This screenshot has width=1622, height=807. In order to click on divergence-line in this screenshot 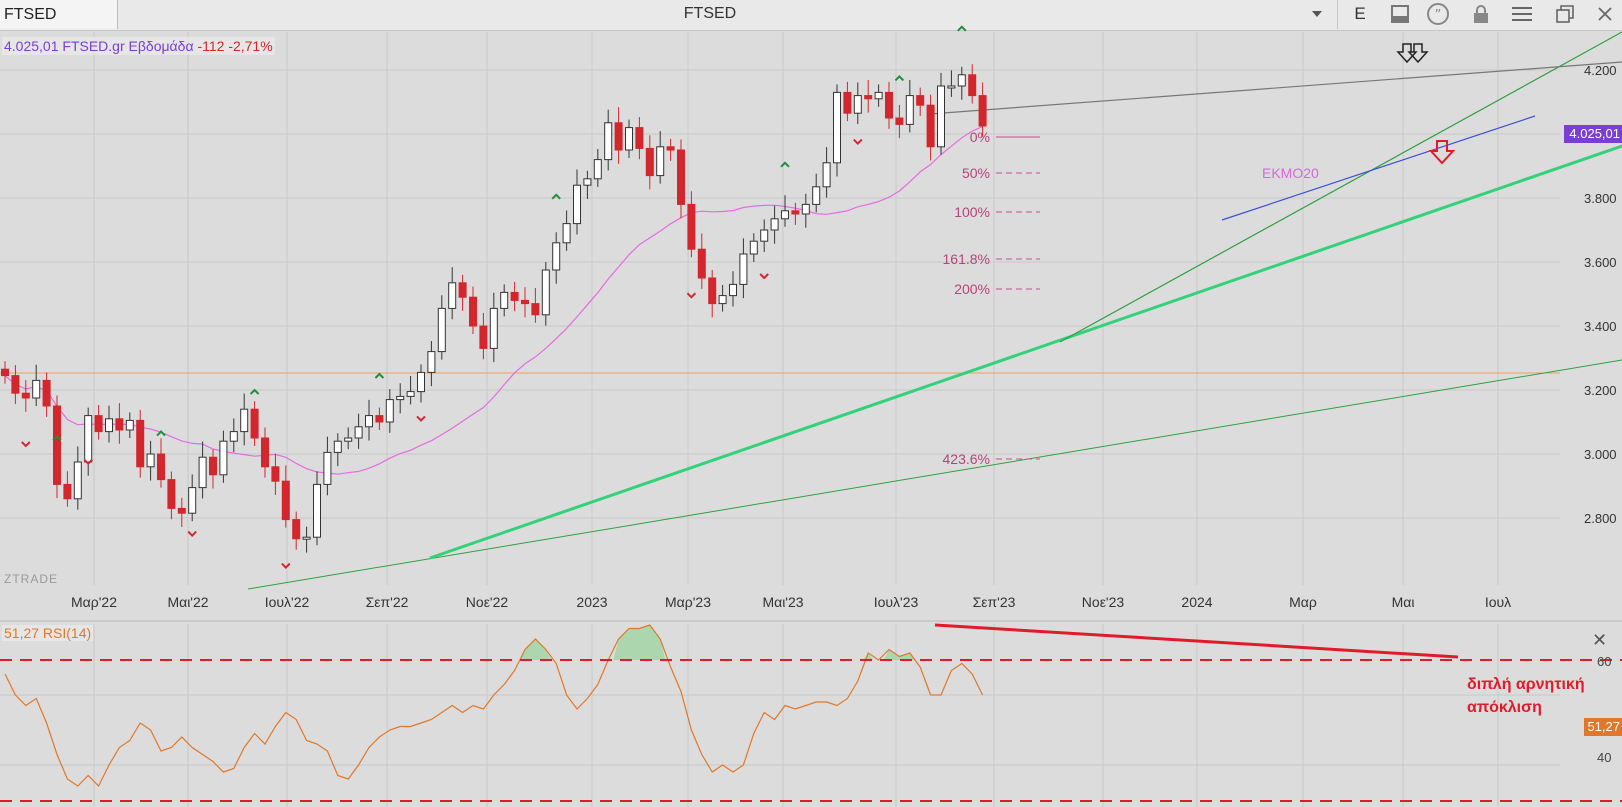, I will do `click(1196, 641)`.